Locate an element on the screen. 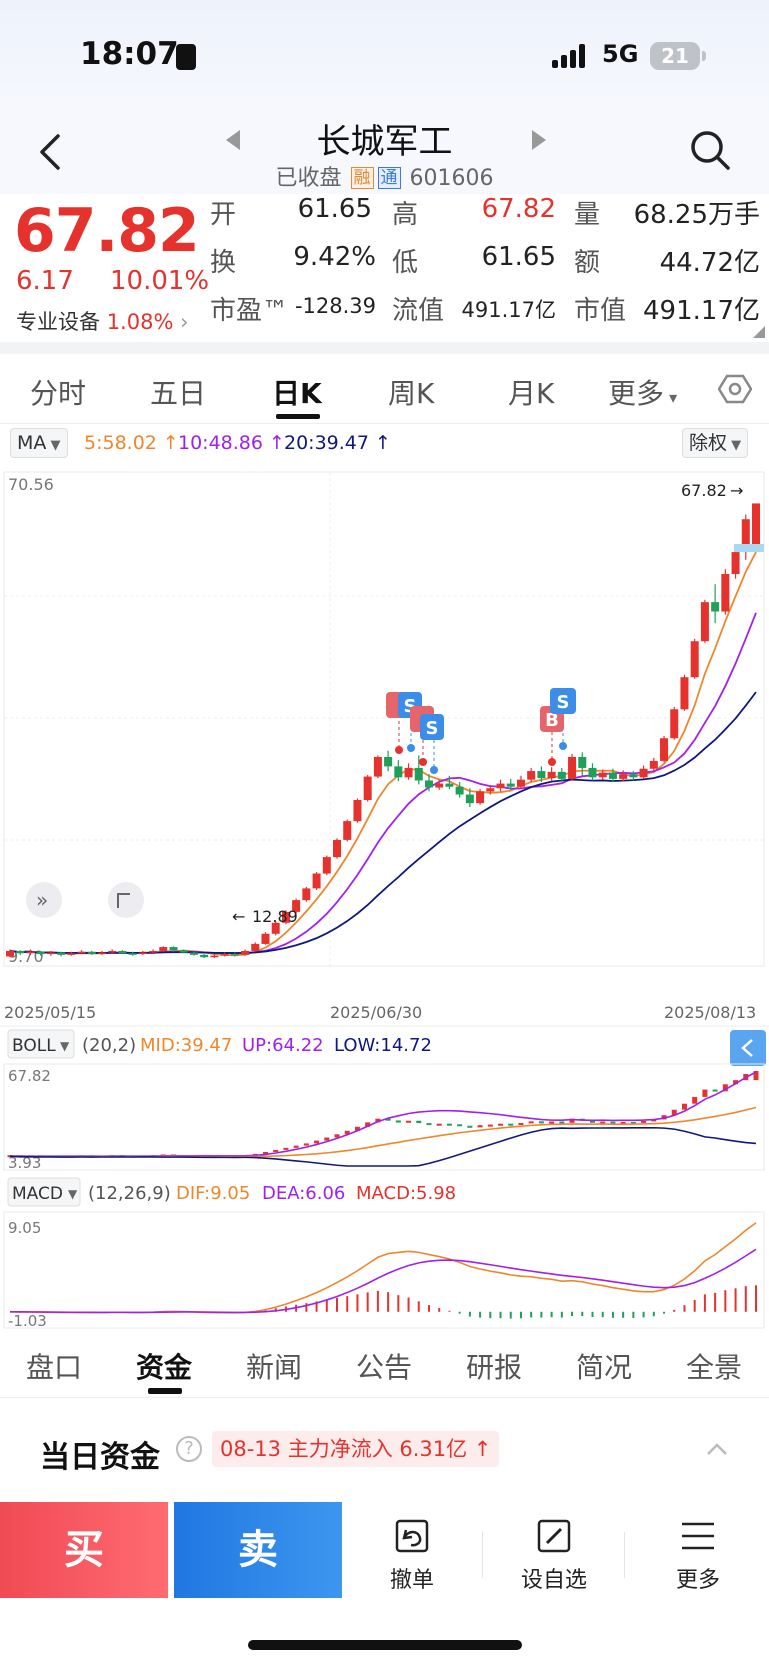 Image resolution: width=769 pixels, height=1665 pixels. macd-selector is located at coordinates (44, 1192).